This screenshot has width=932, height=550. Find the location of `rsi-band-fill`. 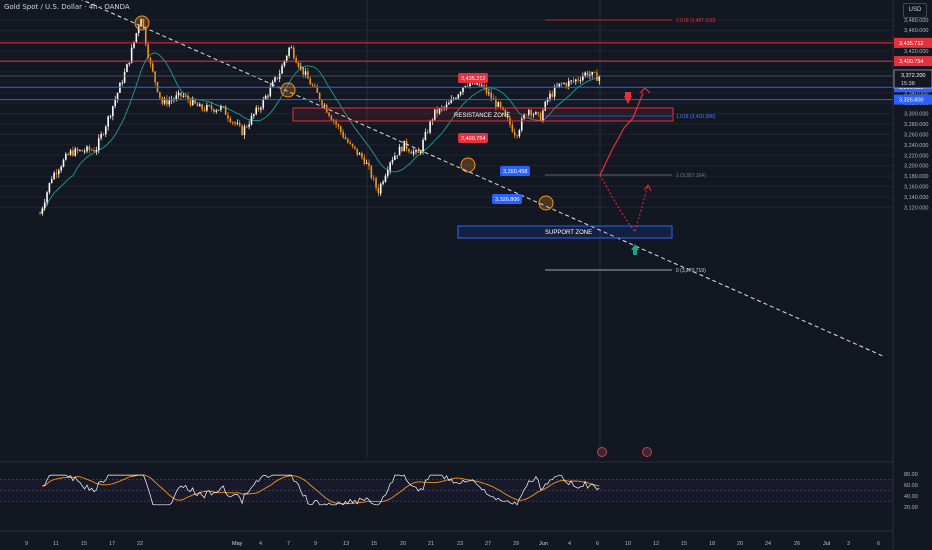

rsi-band-fill is located at coordinates (446, 490).